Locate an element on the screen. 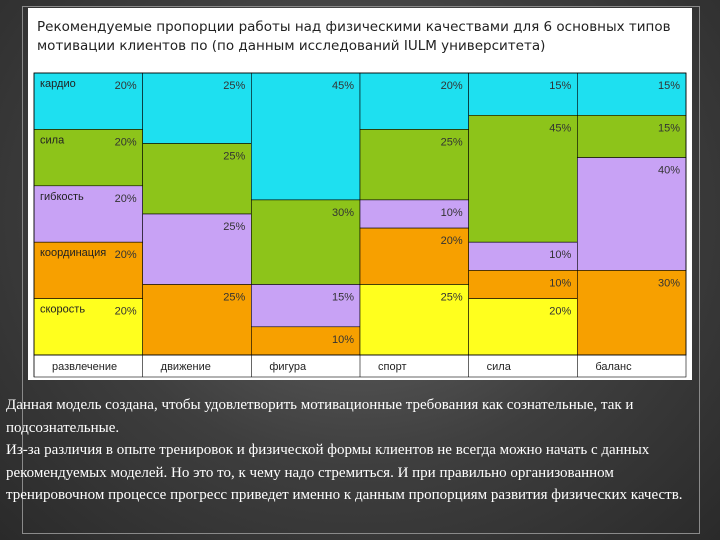 Image resolution: width=720 pixels, height=540 pixels. data-label-3-3: 15% is located at coordinates (343, 298).